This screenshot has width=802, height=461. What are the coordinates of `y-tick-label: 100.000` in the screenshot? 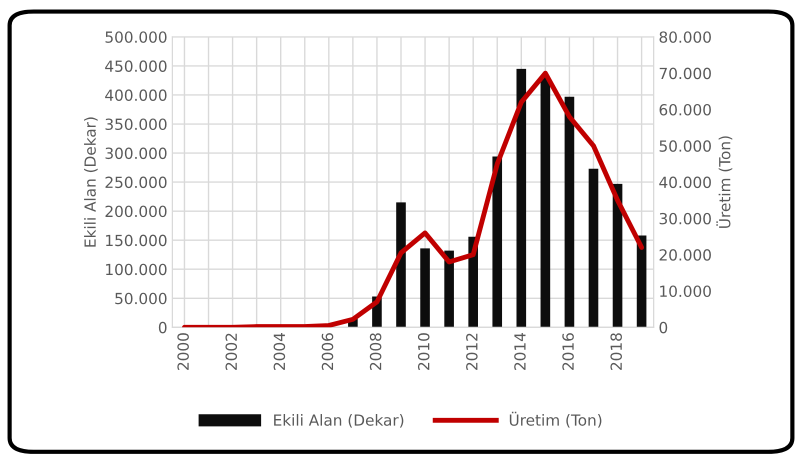 It's located at (136, 270).